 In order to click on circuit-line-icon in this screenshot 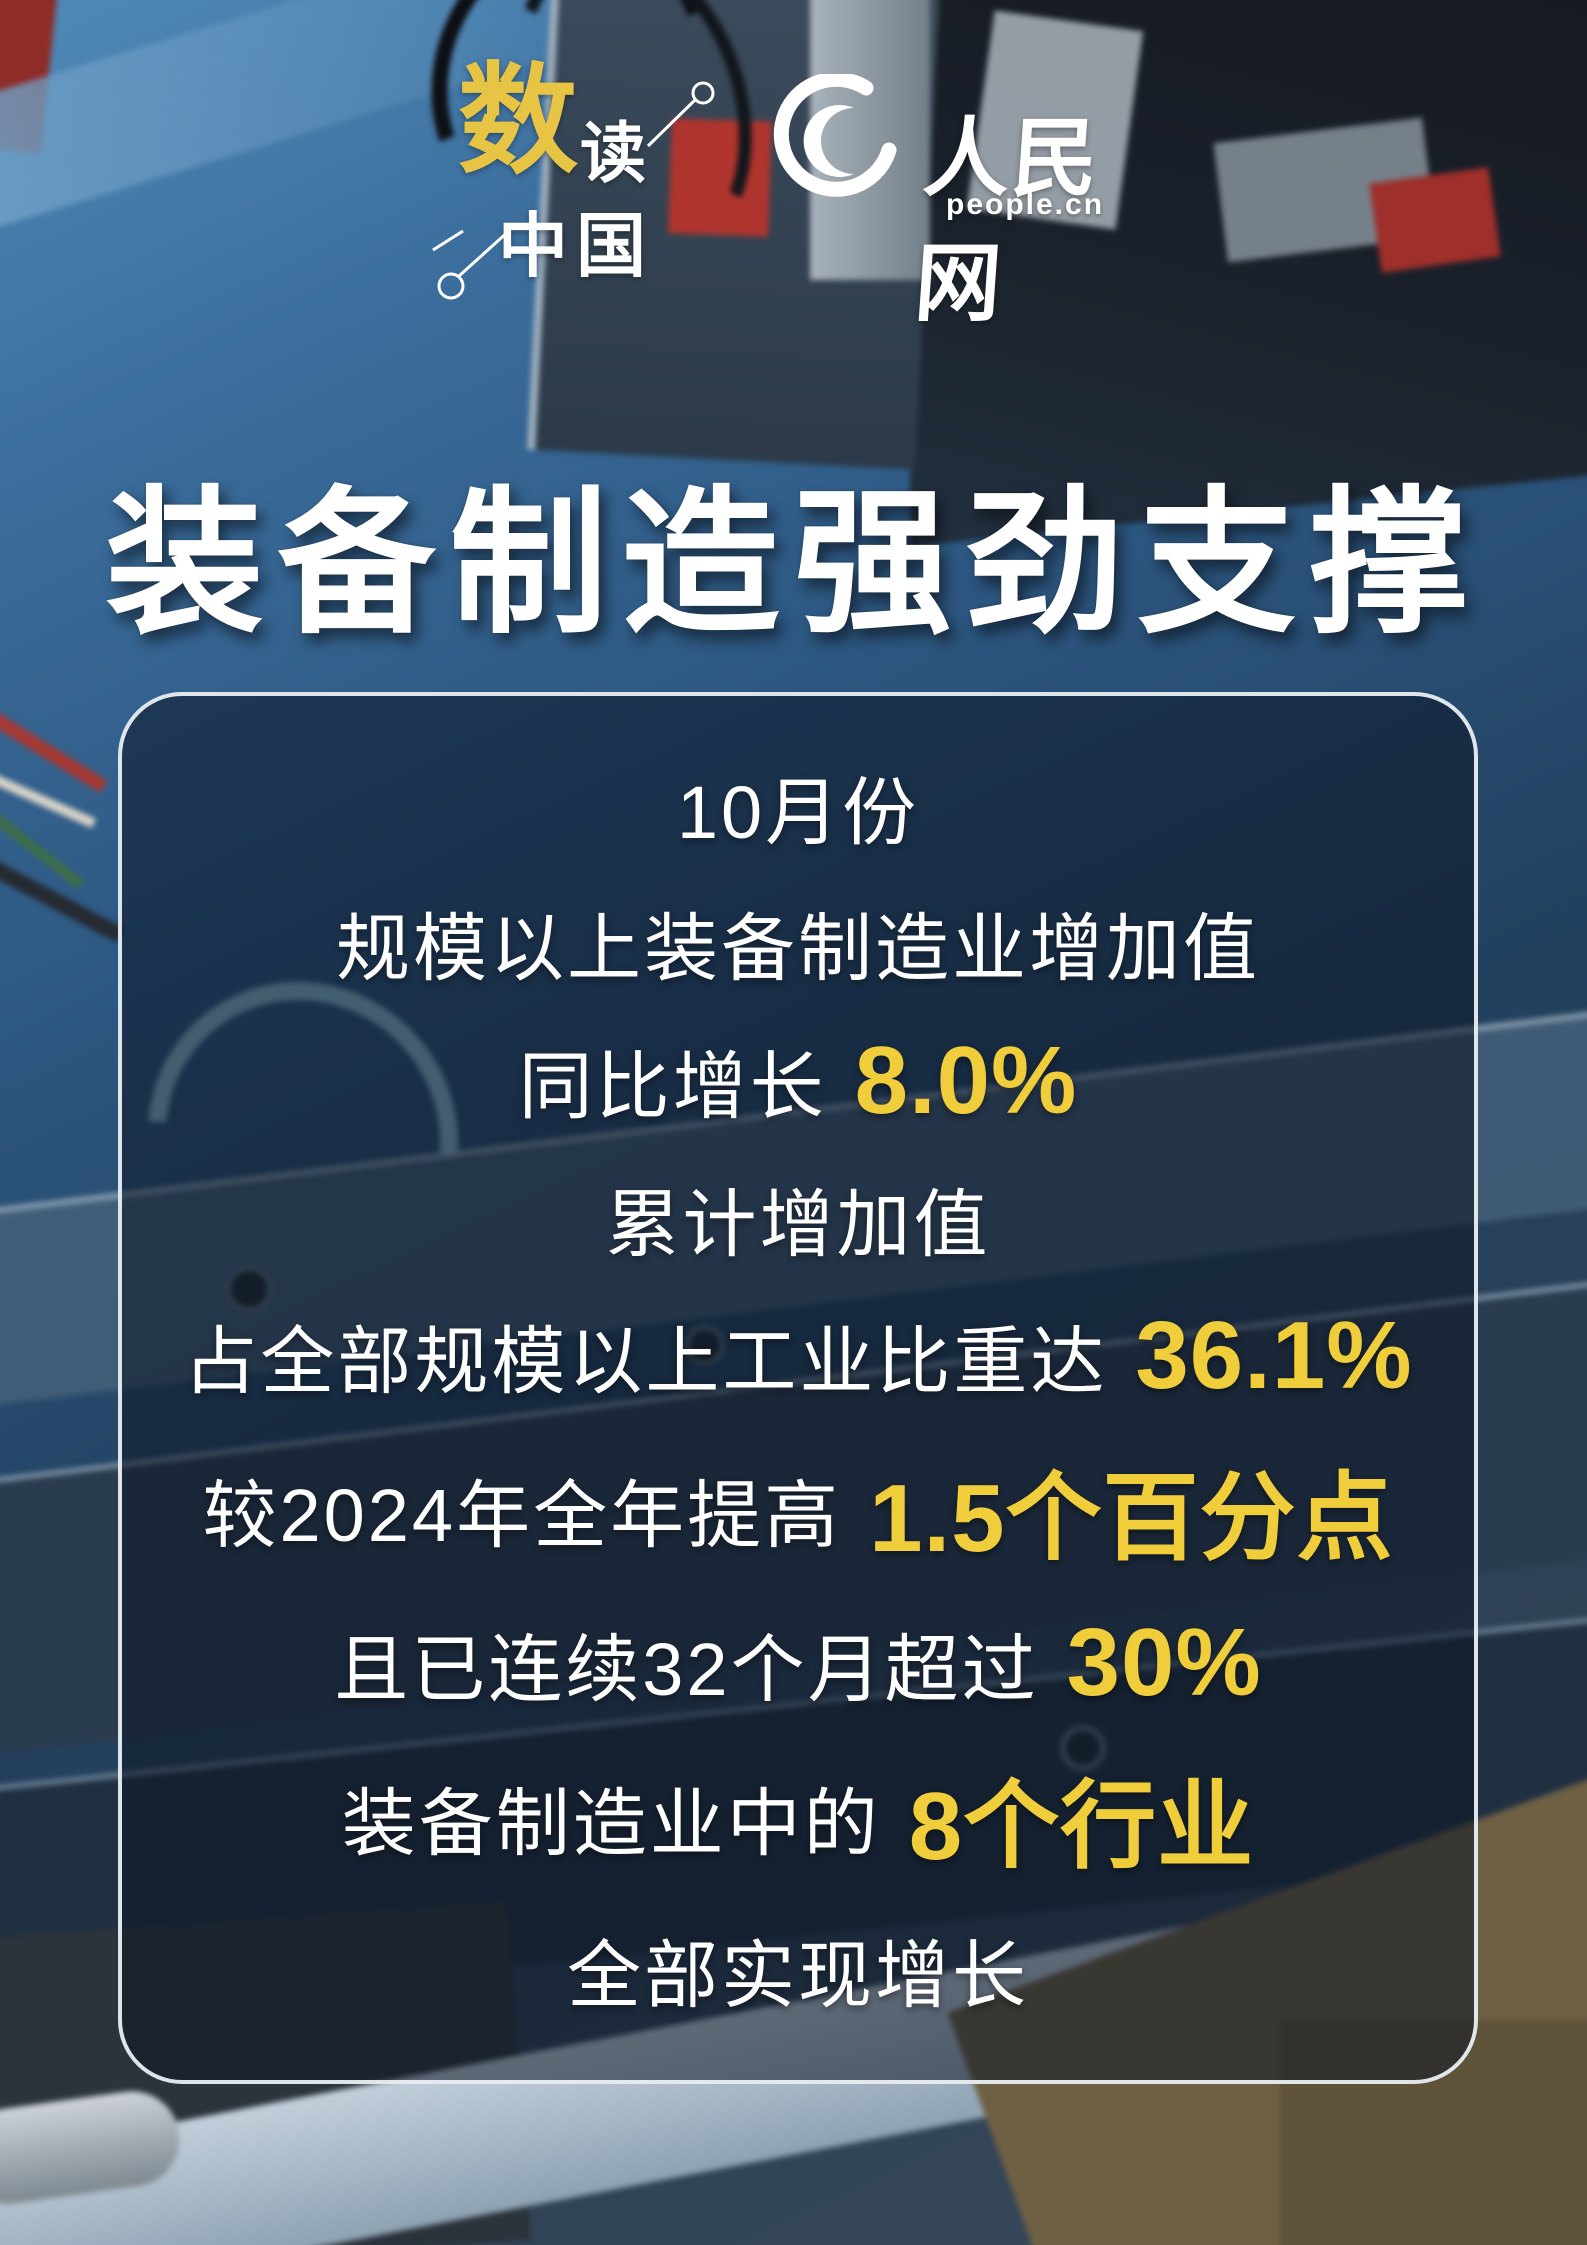, I will do `click(573, 190)`.